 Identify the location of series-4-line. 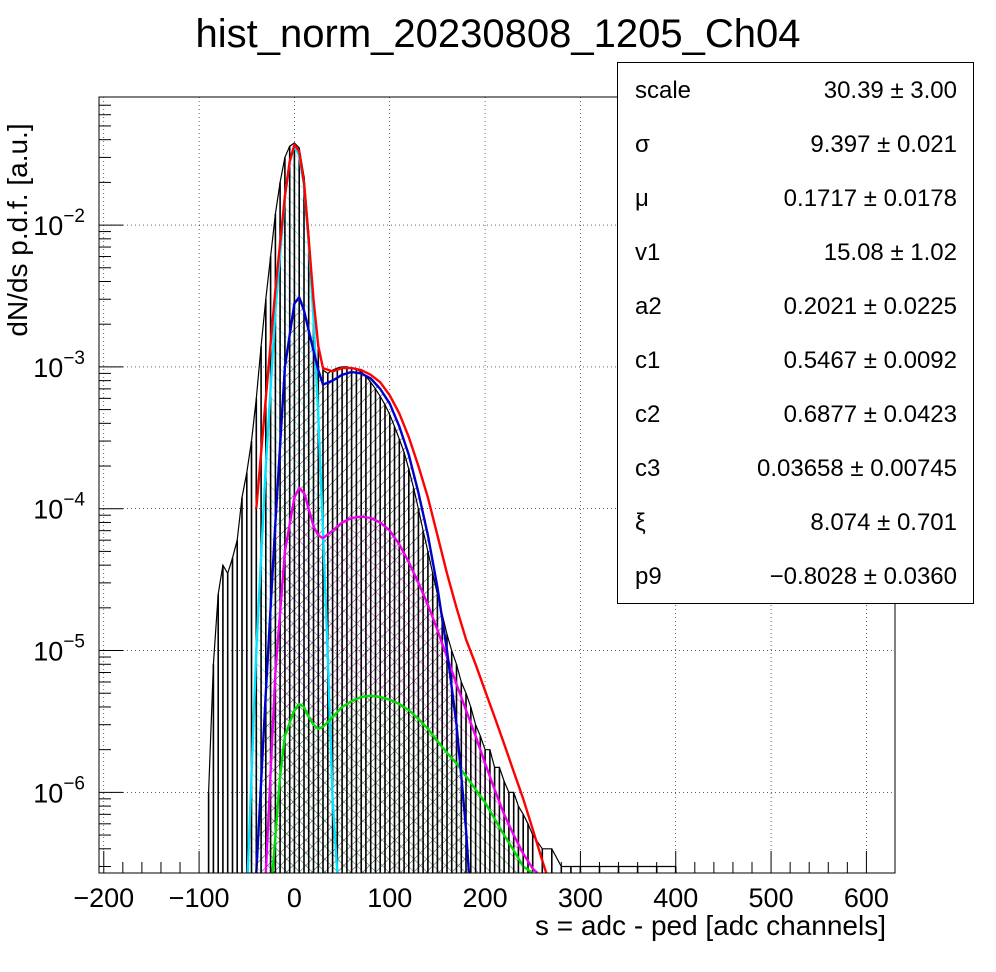
(401, 679).